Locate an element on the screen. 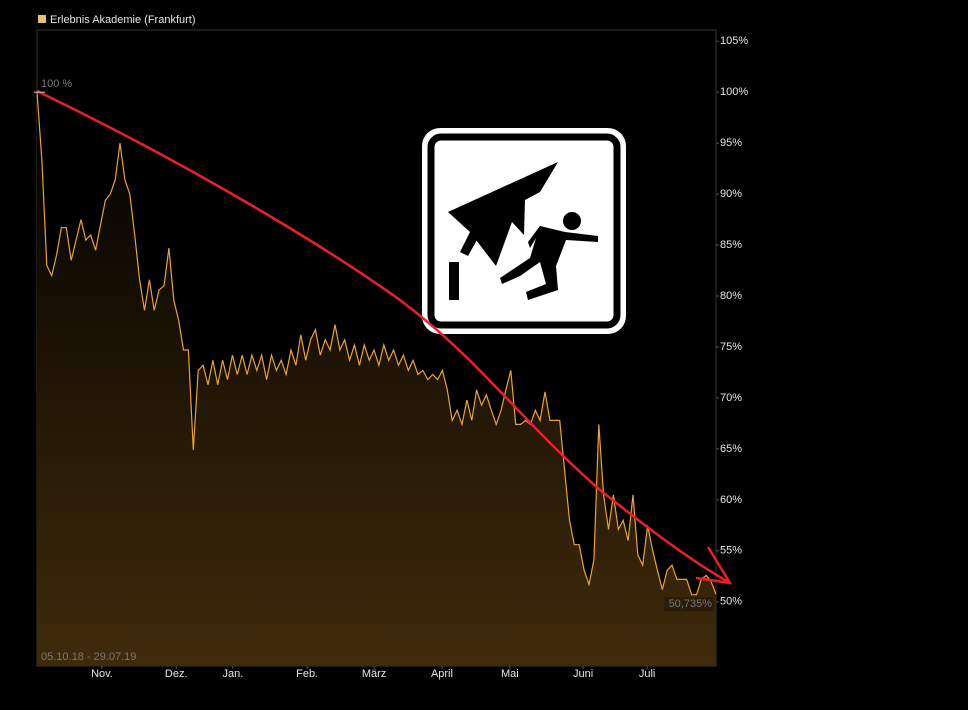  legend-swatch is located at coordinates (42, 19).